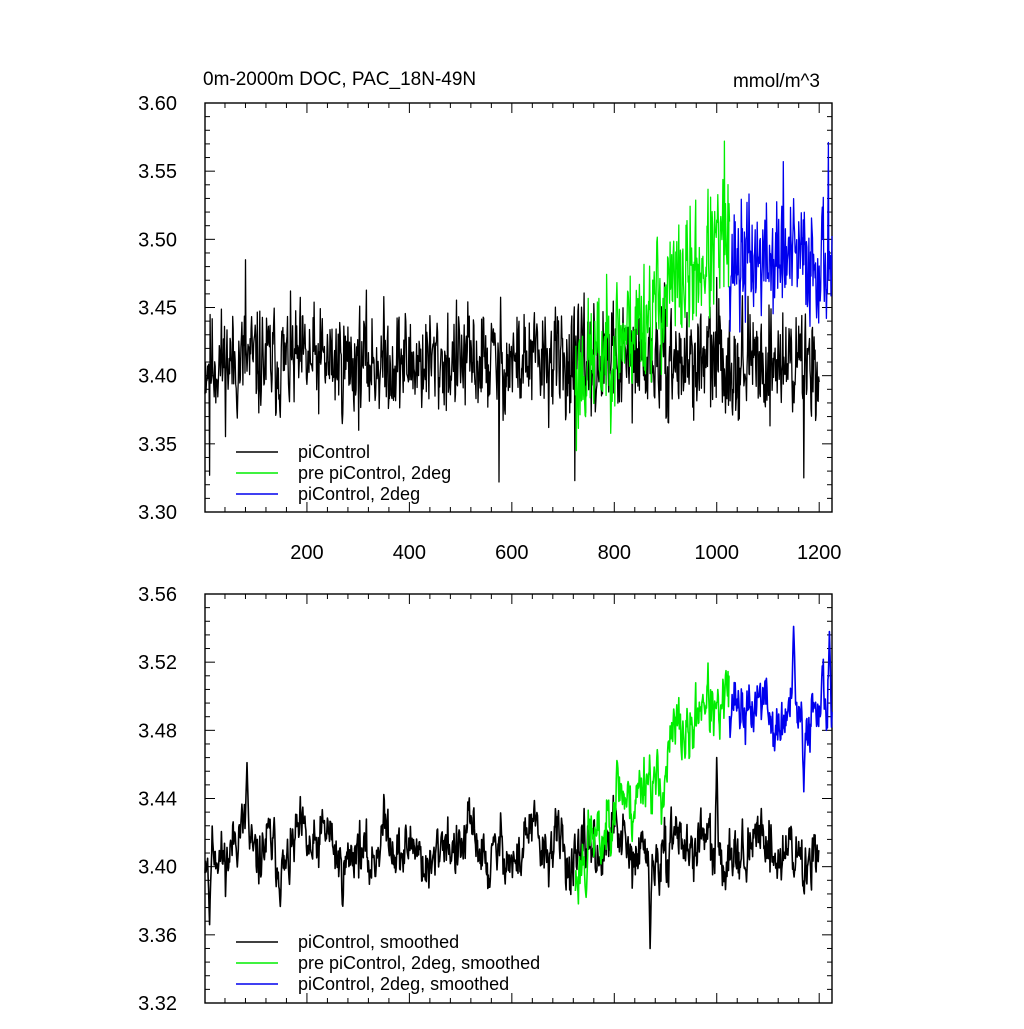  What do you see at coordinates (157, 800) in the screenshot?
I see `y-tick-label: 3.44` at bounding box center [157, 800].